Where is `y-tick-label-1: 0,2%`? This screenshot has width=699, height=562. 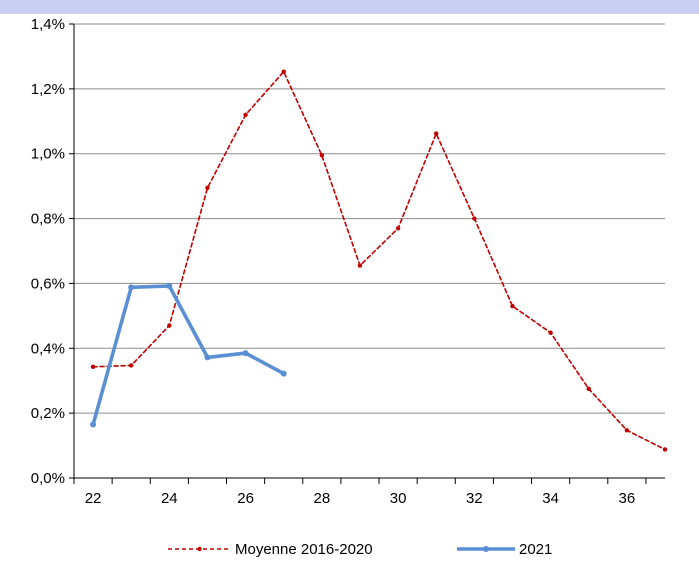 y-tick-label-1: 0,2% is located at coordinates (48, 413).